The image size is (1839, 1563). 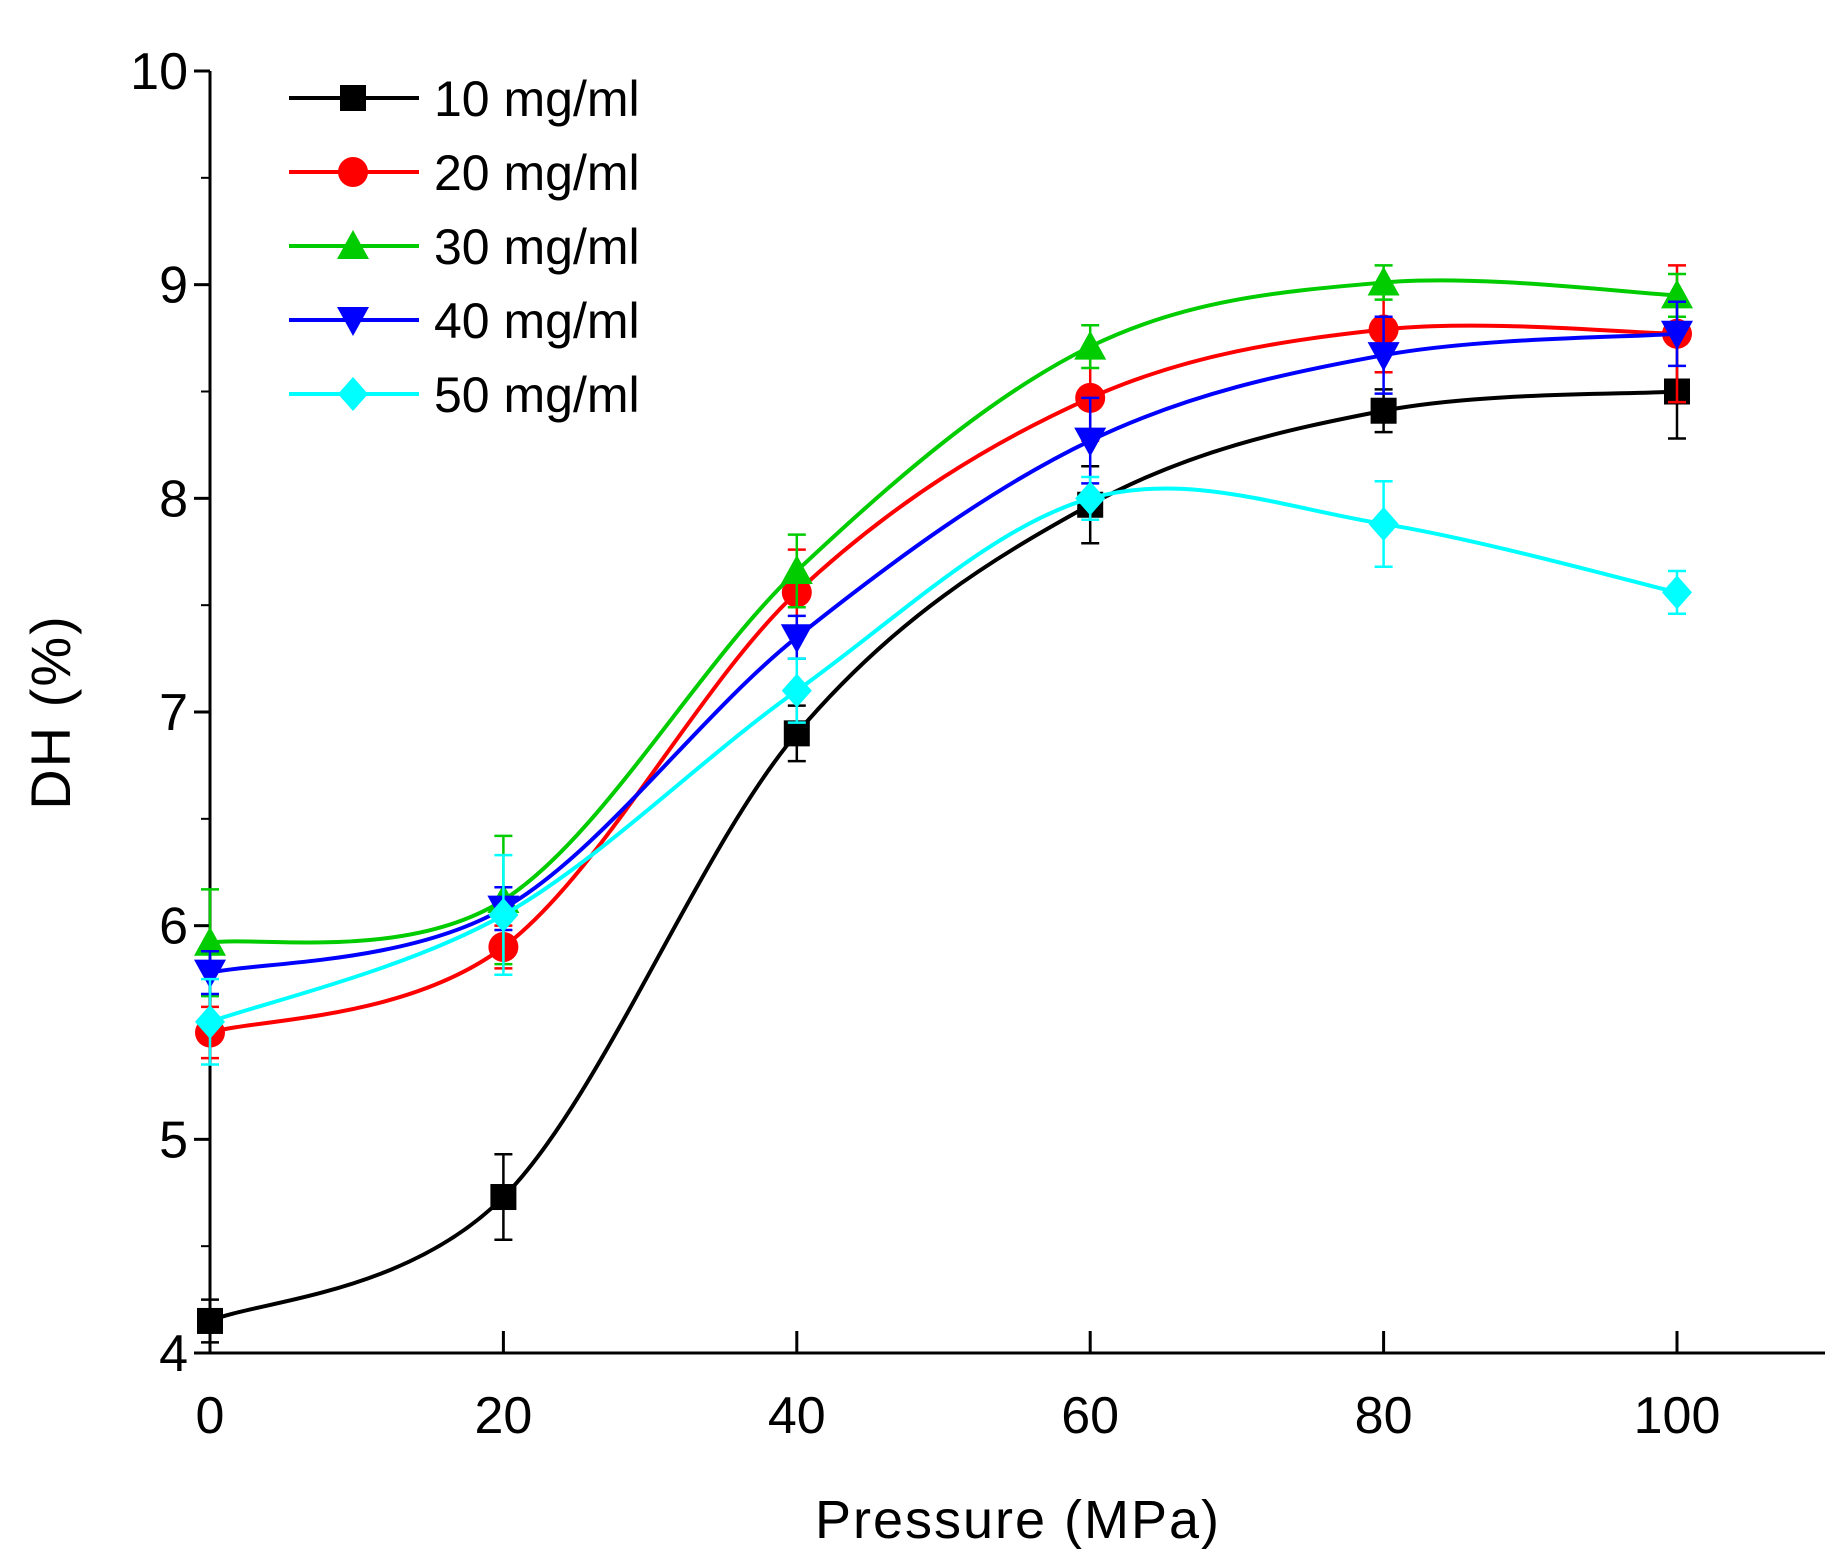 What do you see at coordinates (537, 321) in the screenshot?
I see `legend-label: 40 mg/ml` at bounding box center [537, 321].